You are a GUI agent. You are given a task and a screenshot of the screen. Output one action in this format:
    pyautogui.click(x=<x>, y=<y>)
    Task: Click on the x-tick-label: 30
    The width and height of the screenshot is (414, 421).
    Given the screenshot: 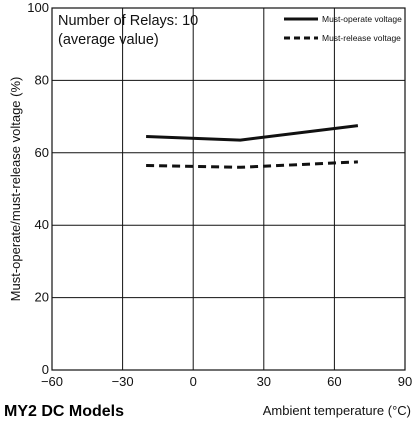 What is the action you would take?
    pyautogui.click(x=264, y=381)
    